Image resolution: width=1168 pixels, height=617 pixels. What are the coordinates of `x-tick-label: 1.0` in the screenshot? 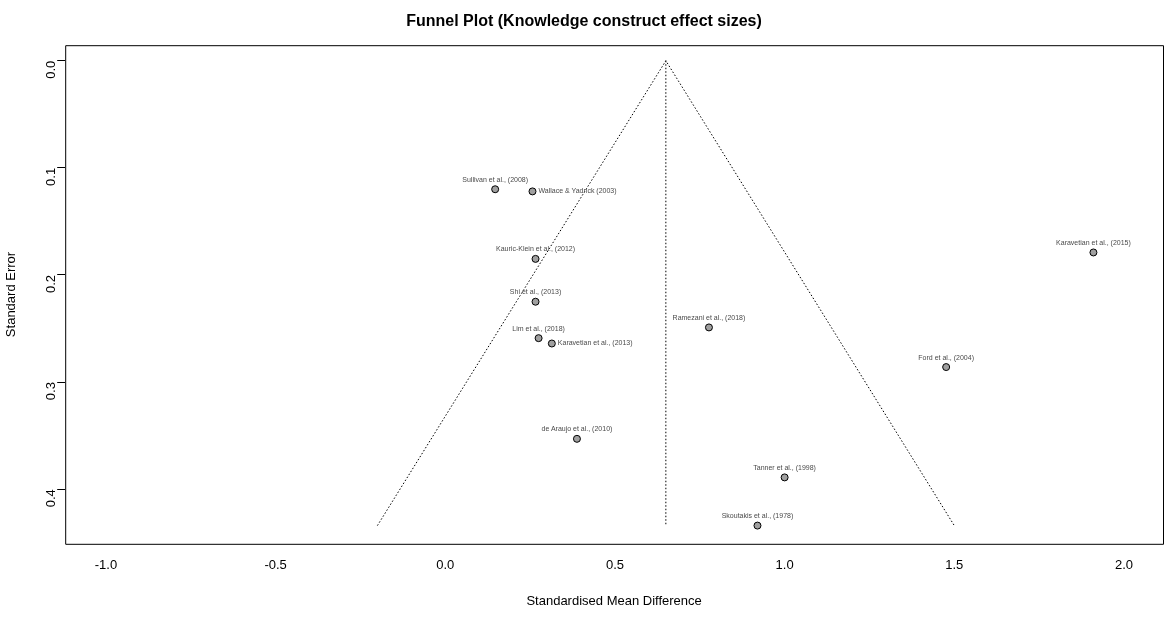 It's located at (784, 565).